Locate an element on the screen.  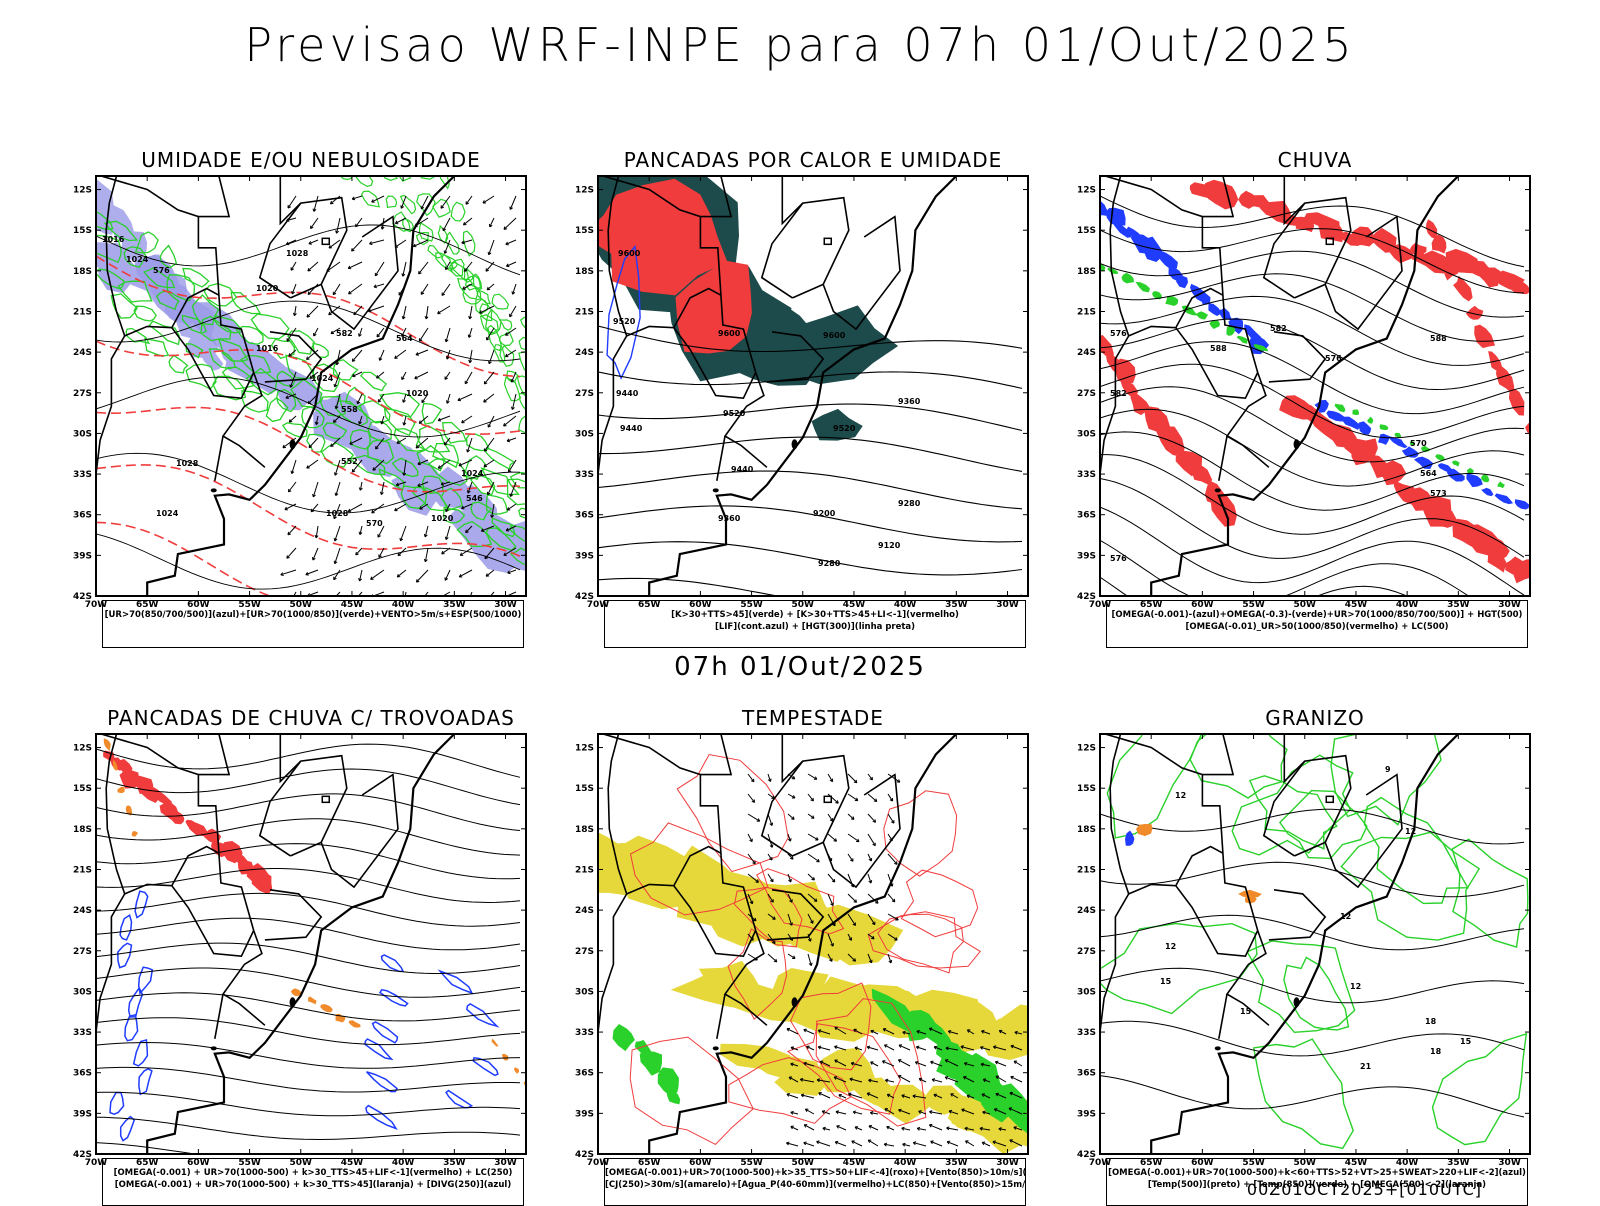
lon-tick-label: 60W is located at coordinates (198, 1163).